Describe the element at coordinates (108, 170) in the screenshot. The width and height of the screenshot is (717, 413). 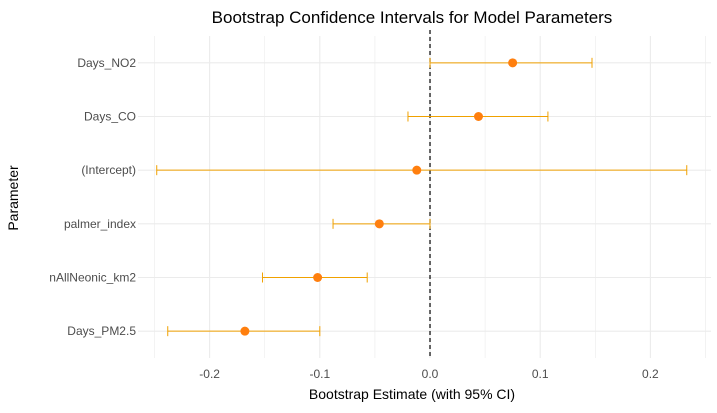
I see `y-tick-label: (Intercept)` at that location.